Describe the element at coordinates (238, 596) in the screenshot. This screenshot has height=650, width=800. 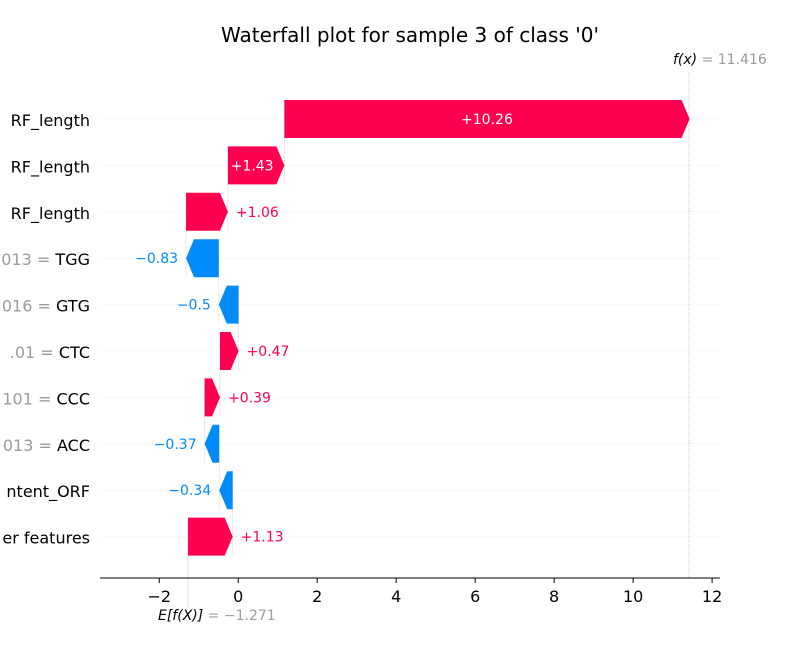
I see `x-tick-label: 0` at that location.